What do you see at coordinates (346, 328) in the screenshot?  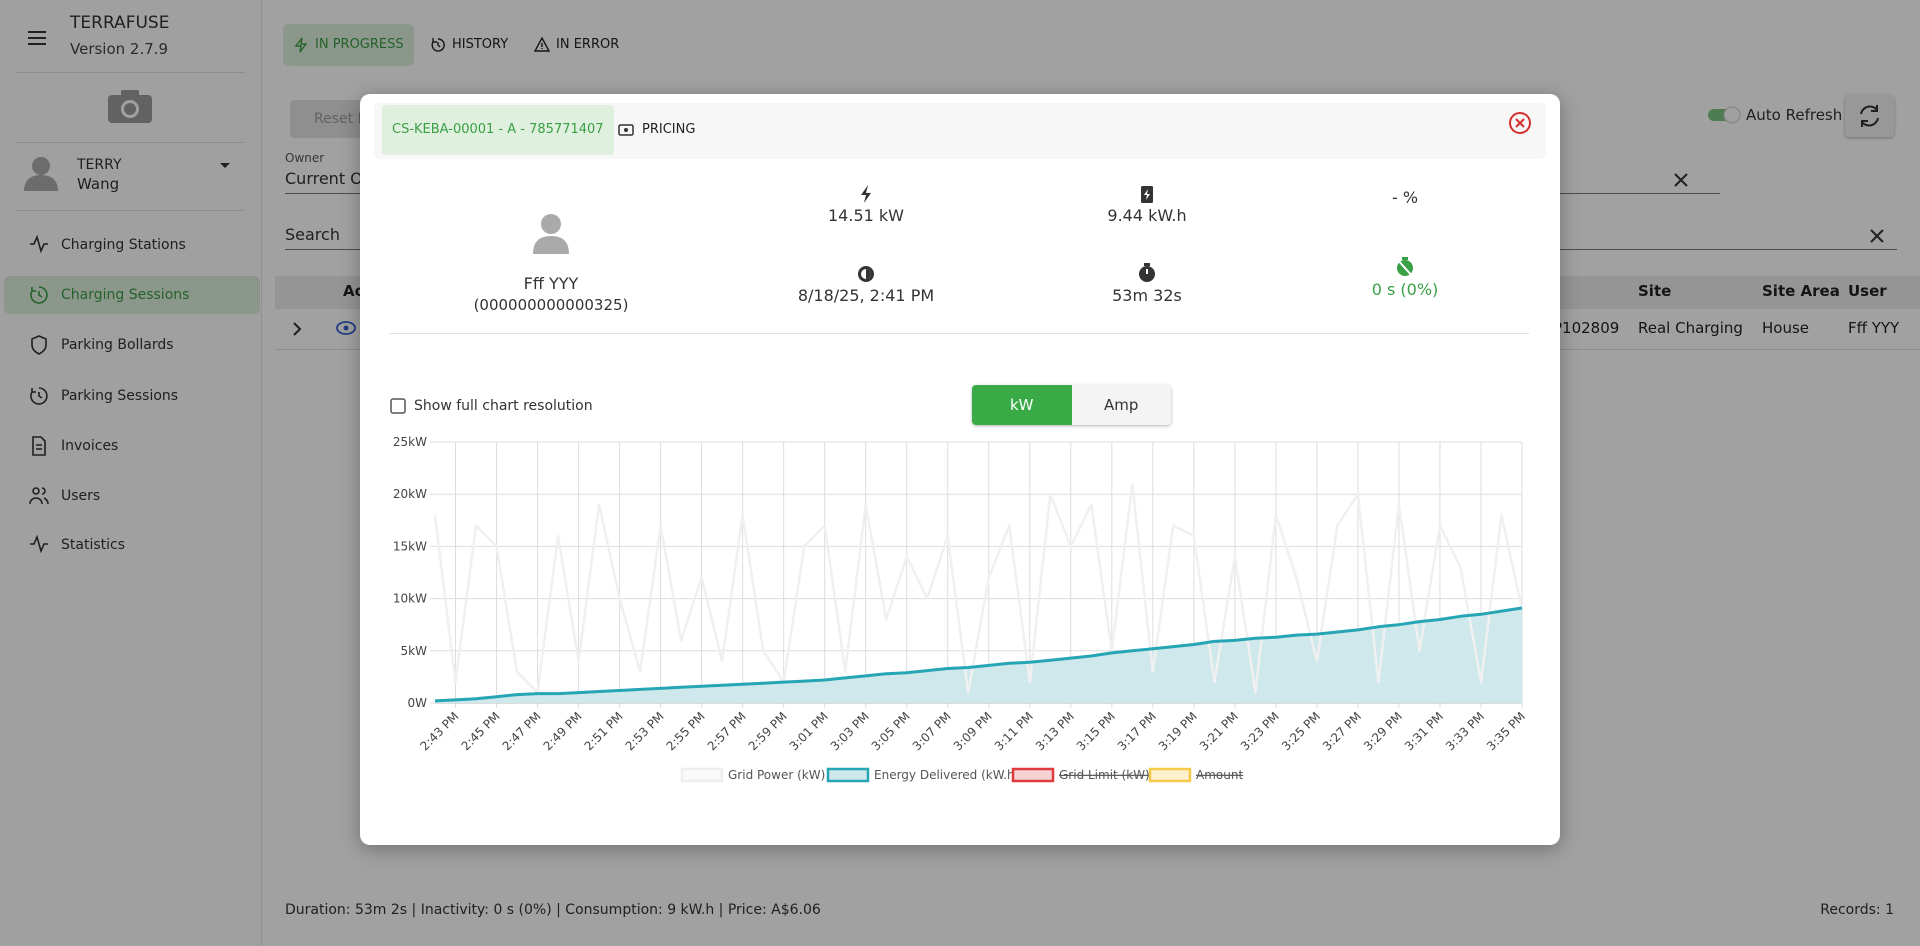 I see `view-icon` at bounding box center [346, 328].